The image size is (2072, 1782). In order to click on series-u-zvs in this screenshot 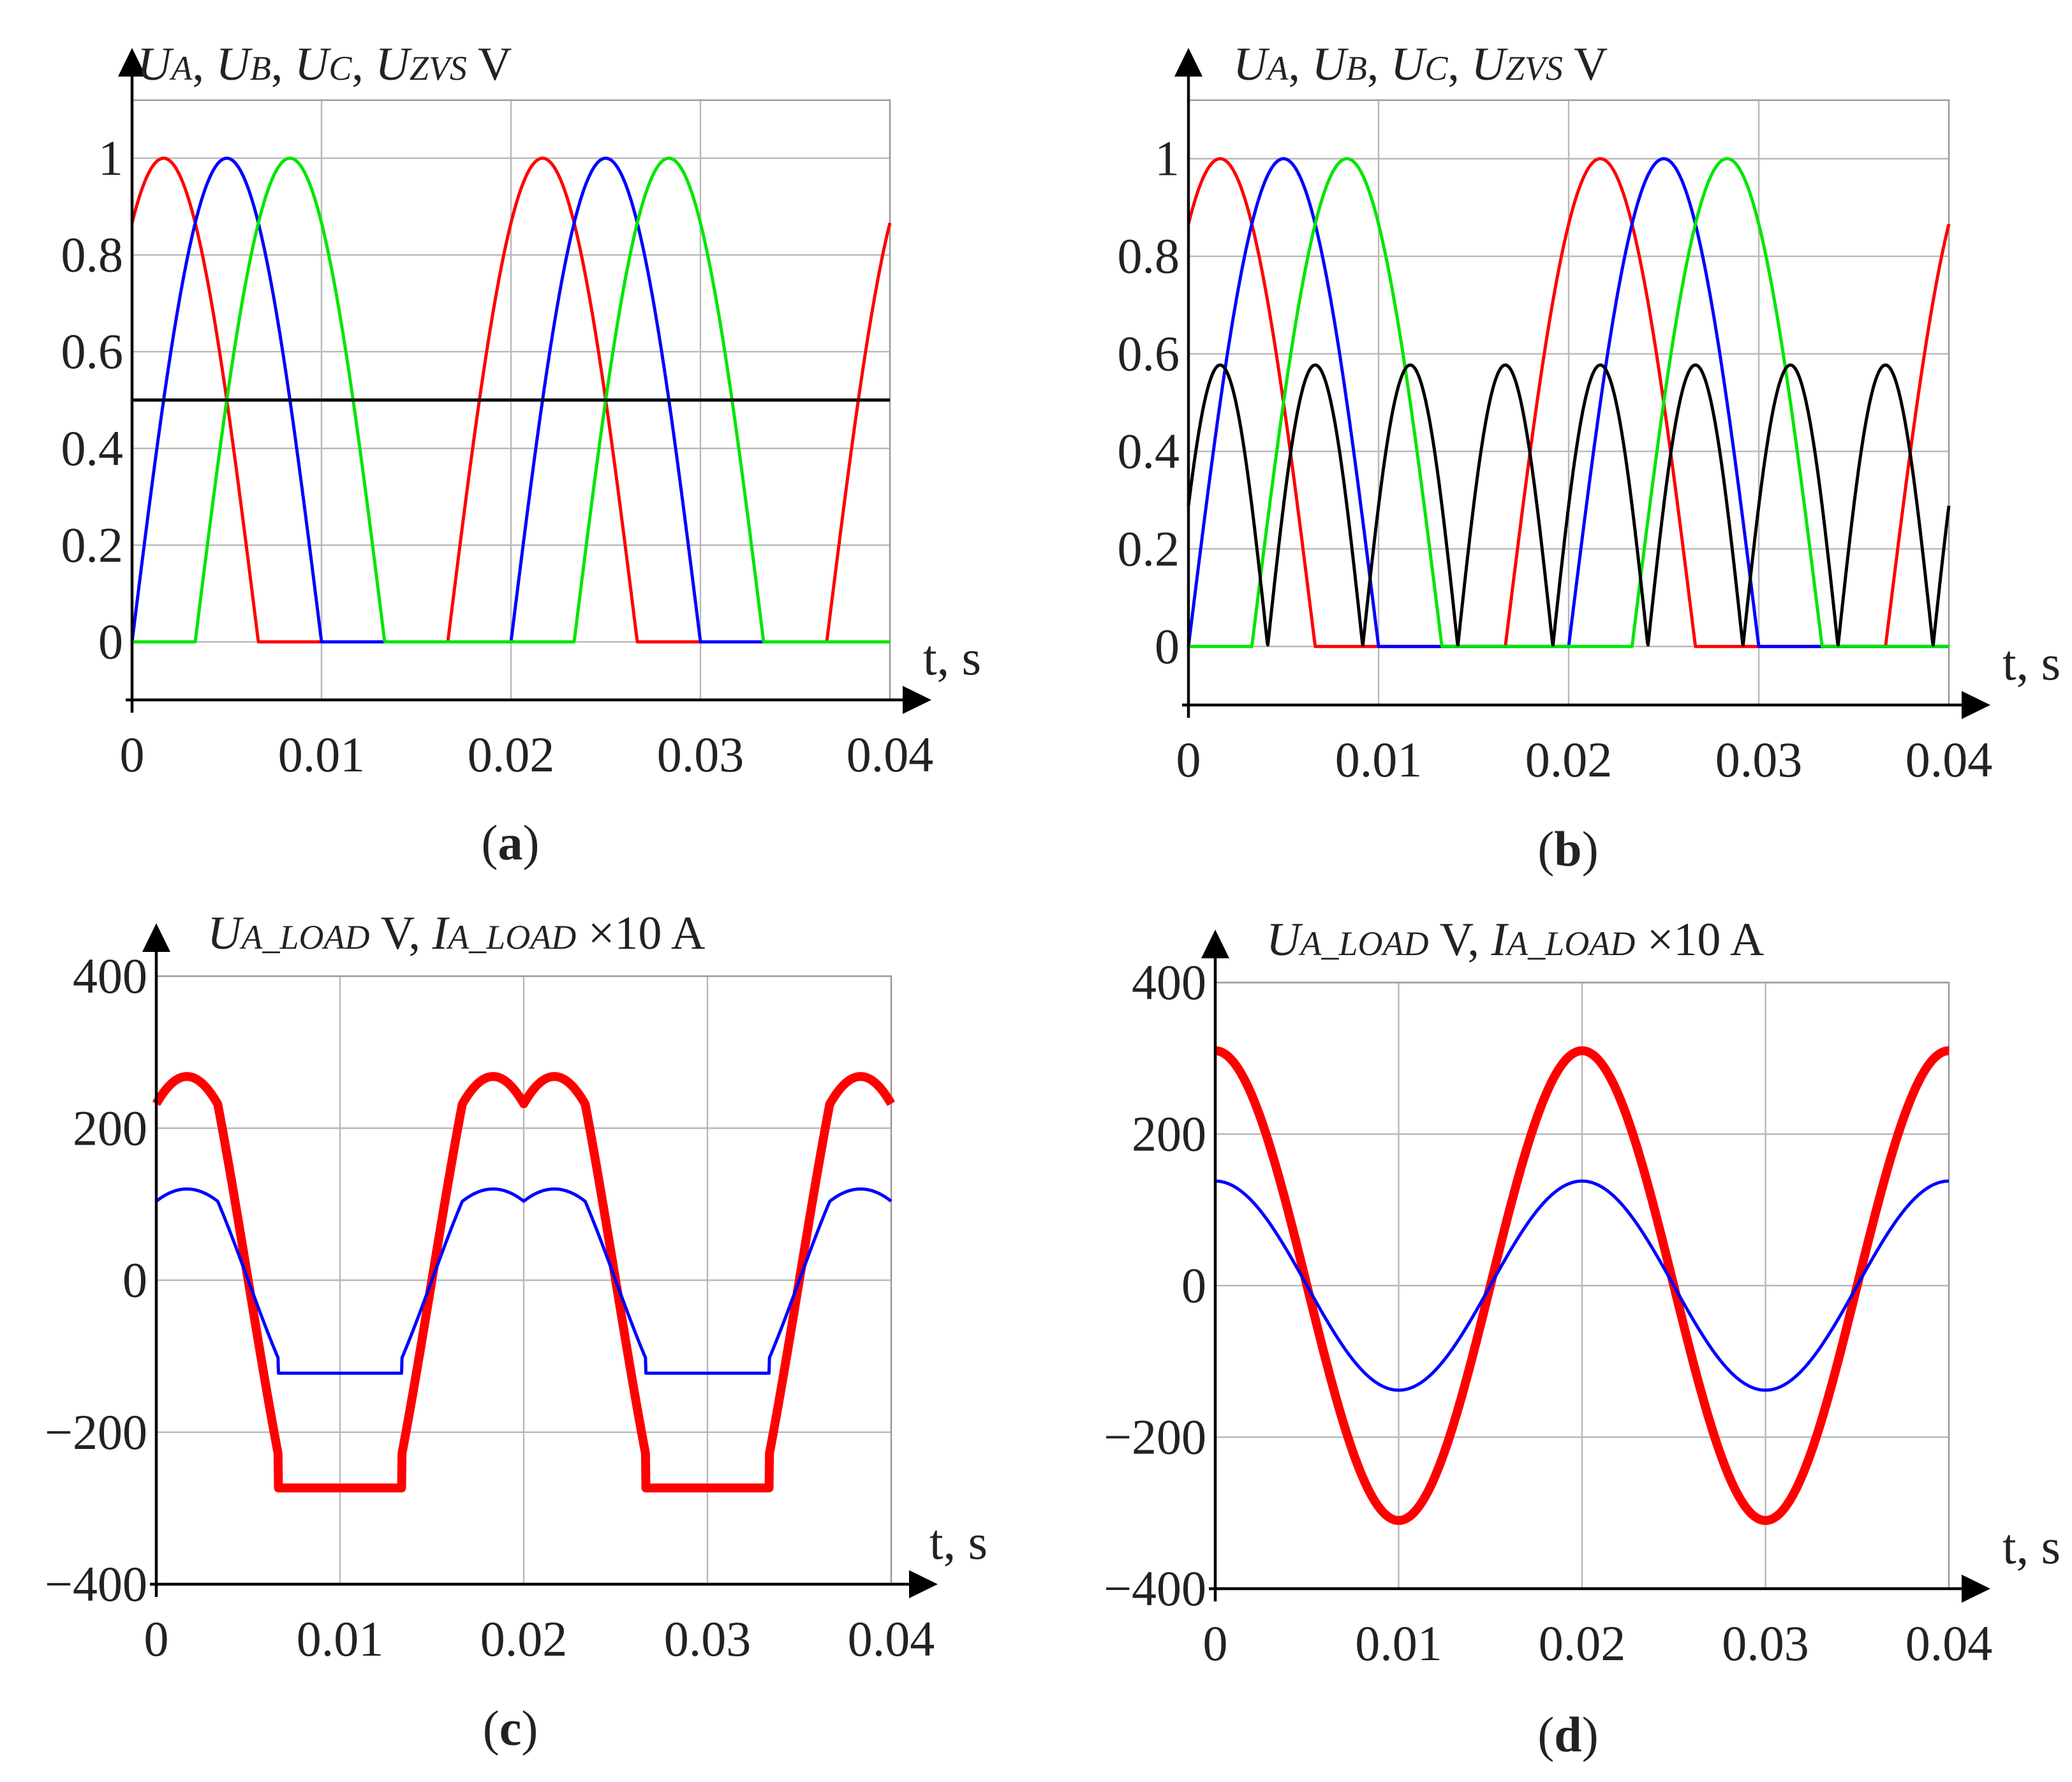, I will do `click(1569, 505)`.